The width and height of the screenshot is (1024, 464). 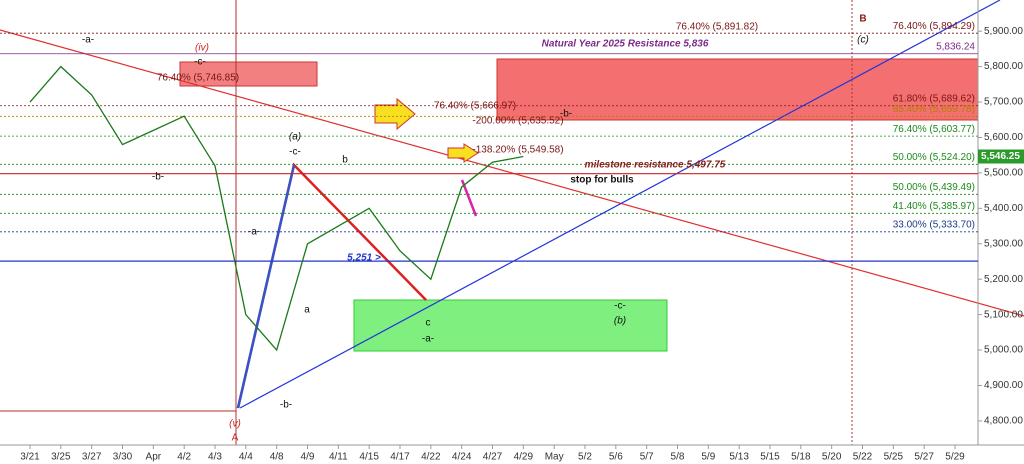 What do you see at coordinates (1003, 137) in the screenshot?
I see `y-tick-label: 5,600.00` at bounding box center [1003, 137].